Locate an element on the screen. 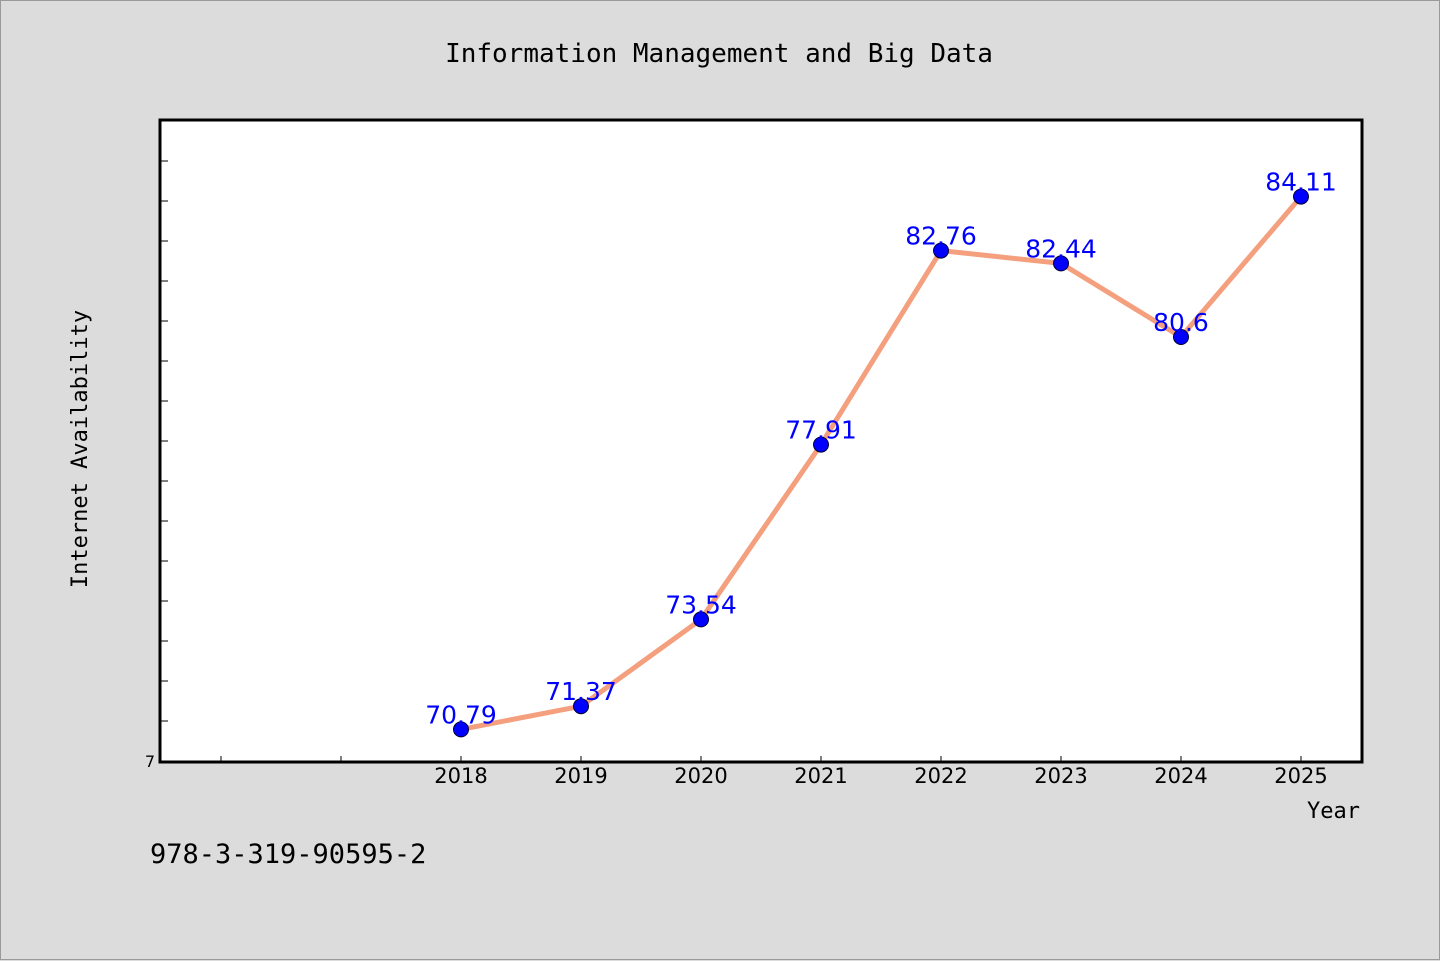 Image resolution: width=1440 pixels, height=961 pixels. x-axis-label: Year is located at coordinates (1333, 811).